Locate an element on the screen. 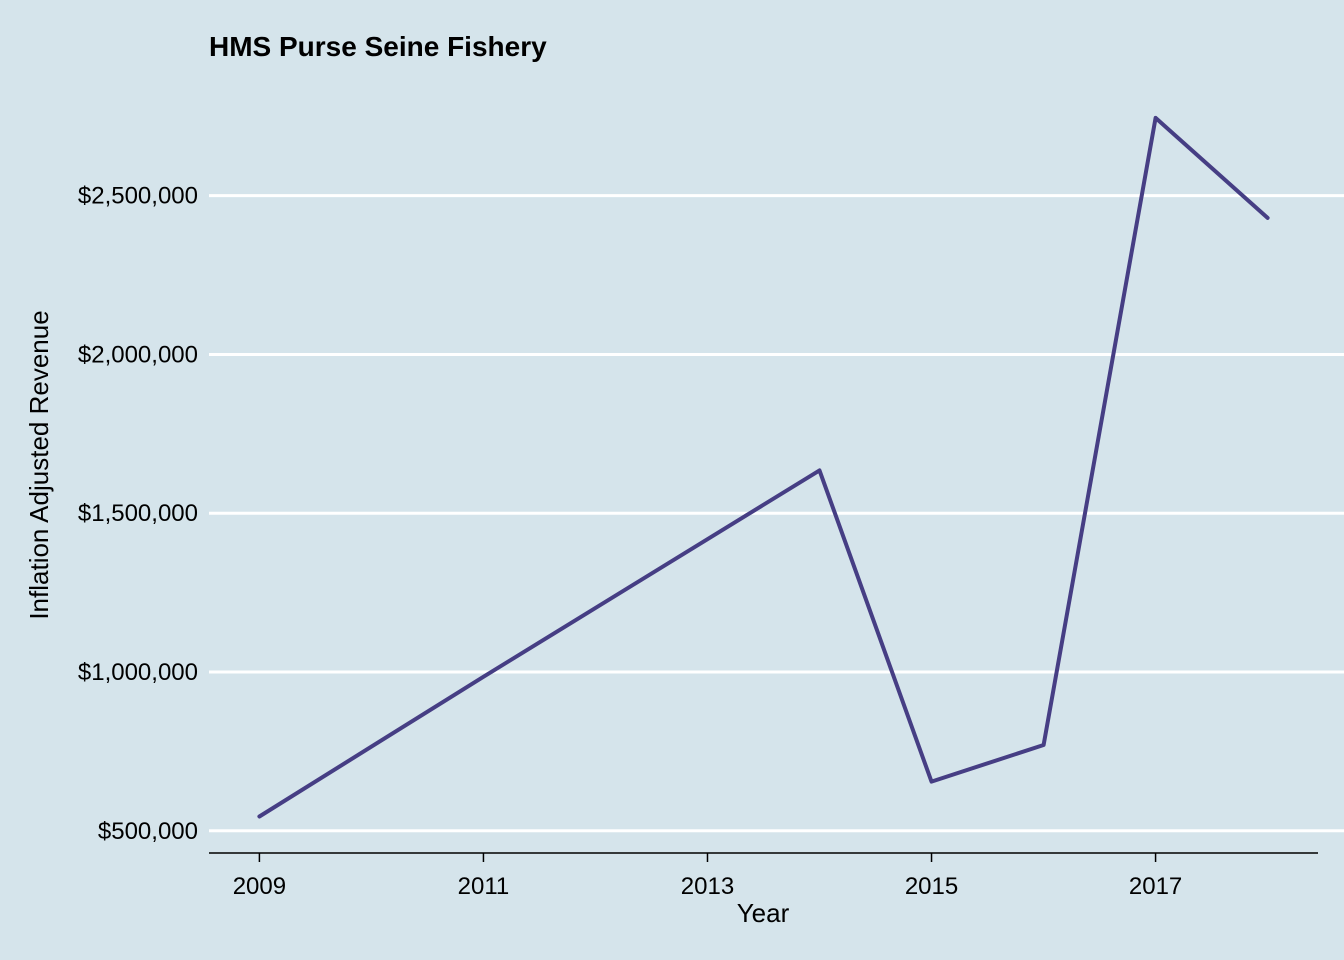 The width and height of the screenshot is (1344, 960). x-tick-label: 2013 is located at coordinates (707, 886).